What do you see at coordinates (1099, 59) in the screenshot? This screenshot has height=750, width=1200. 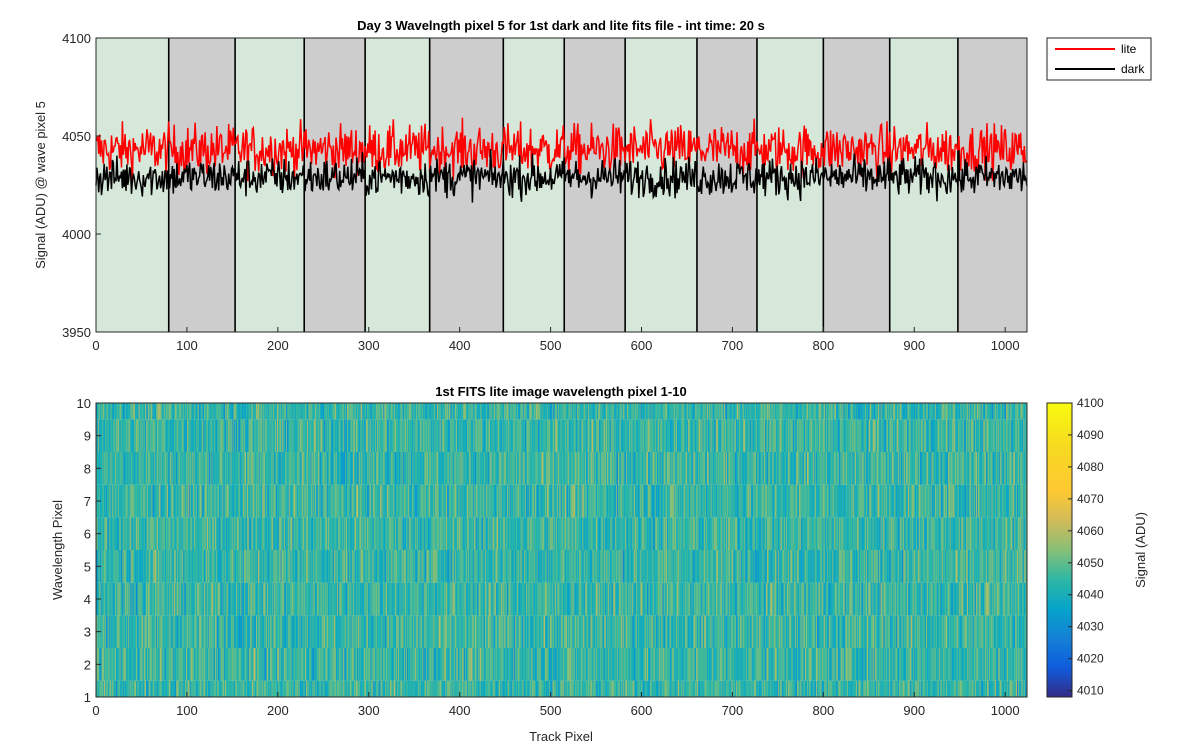 I see `legend: lite dark` at bounding box center [1099, 59].